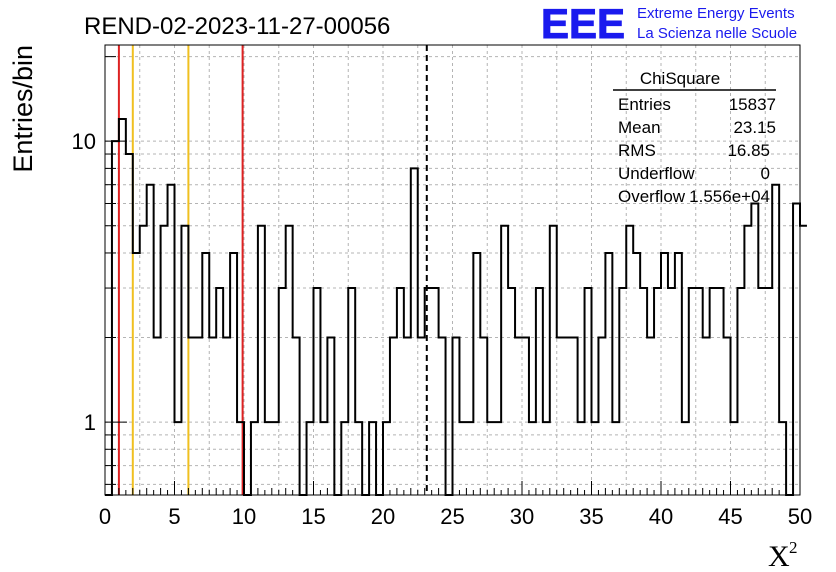 The height and width of the screenshot is (572, 836). I want to click on x-tick-label: 20, so click(383, 516).